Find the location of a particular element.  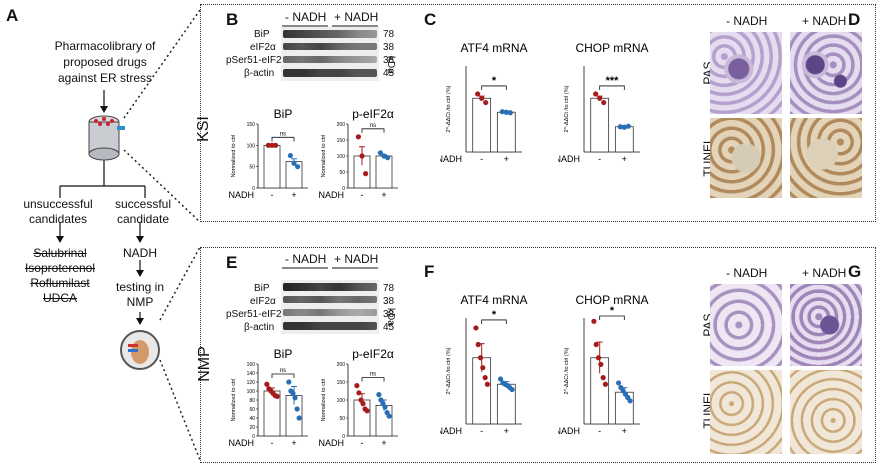

kda-78: 78 is located at coordinates (389, 288).